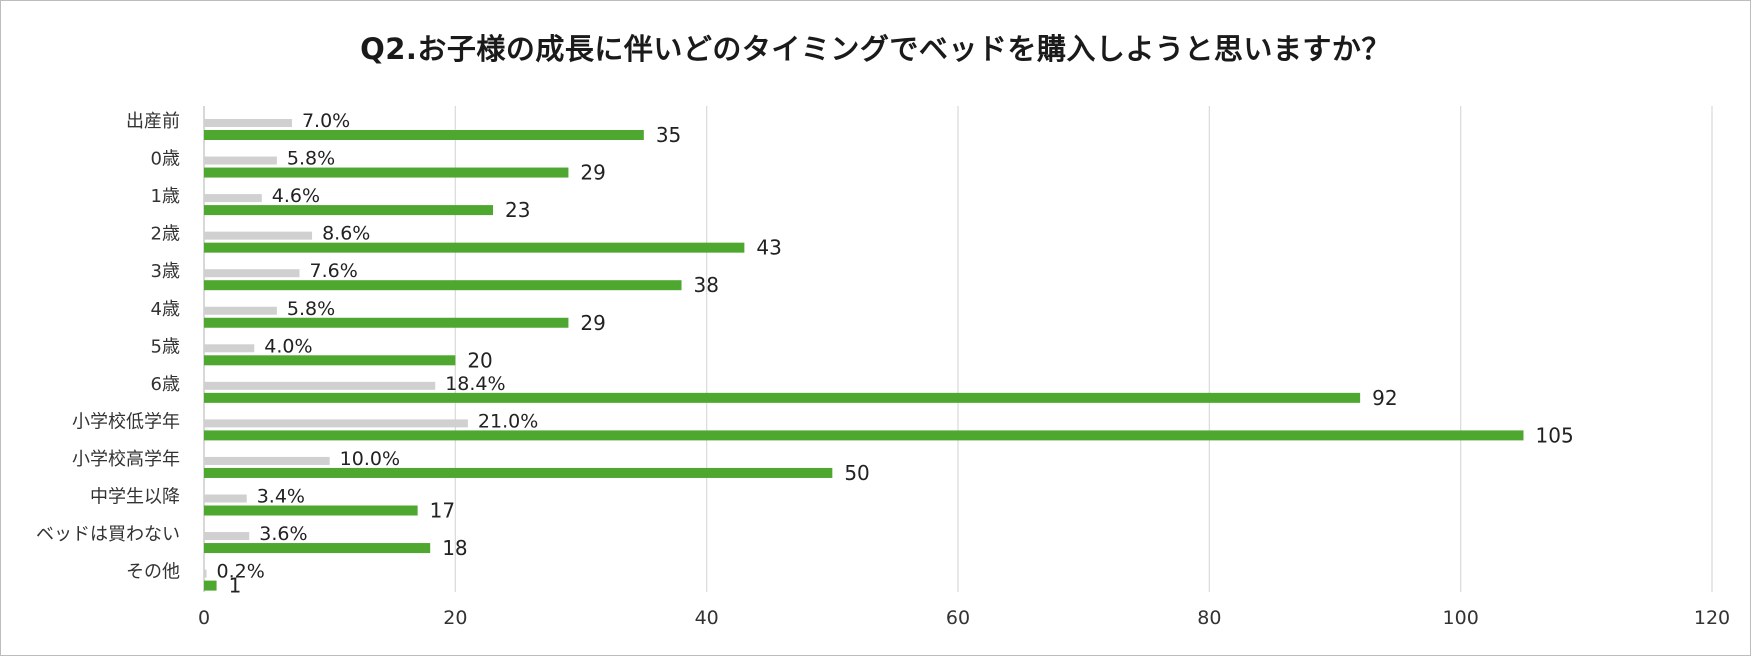 This screenshot has height=656, width=1751. What do you see at coordinates (126, 459) in the screenshot?
I see `category-label: 小学校高学年` at bounding box center [126, 459].